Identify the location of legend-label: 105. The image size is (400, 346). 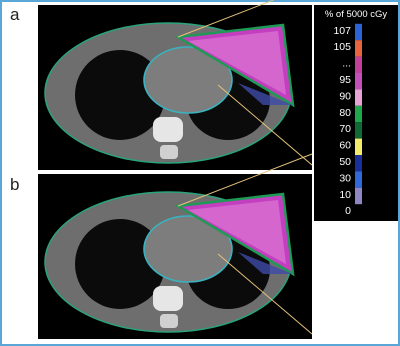
(342, 47).